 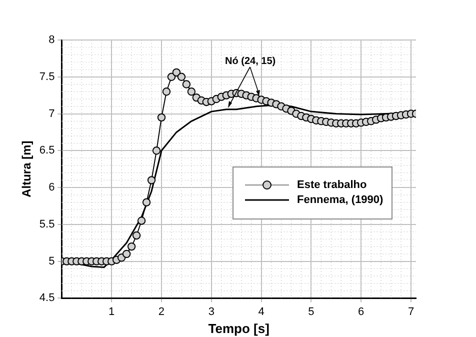 I want to click on y-tick-label: 4.5, so click(x=47, y=298).